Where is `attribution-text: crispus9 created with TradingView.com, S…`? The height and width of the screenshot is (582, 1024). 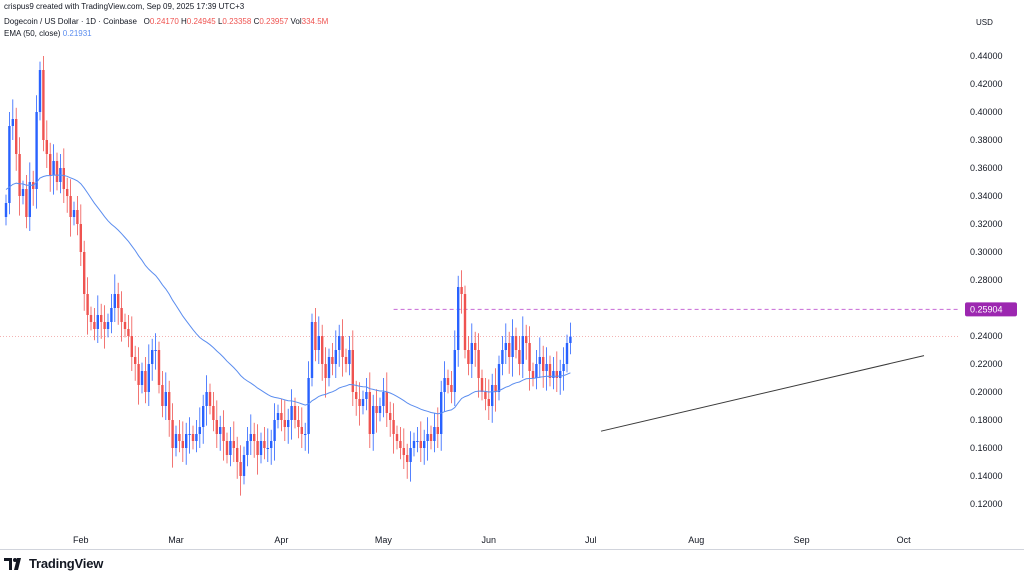
attribution-text: crispus9 created with TradingView.com, S… is located at coordinates (124, 6).